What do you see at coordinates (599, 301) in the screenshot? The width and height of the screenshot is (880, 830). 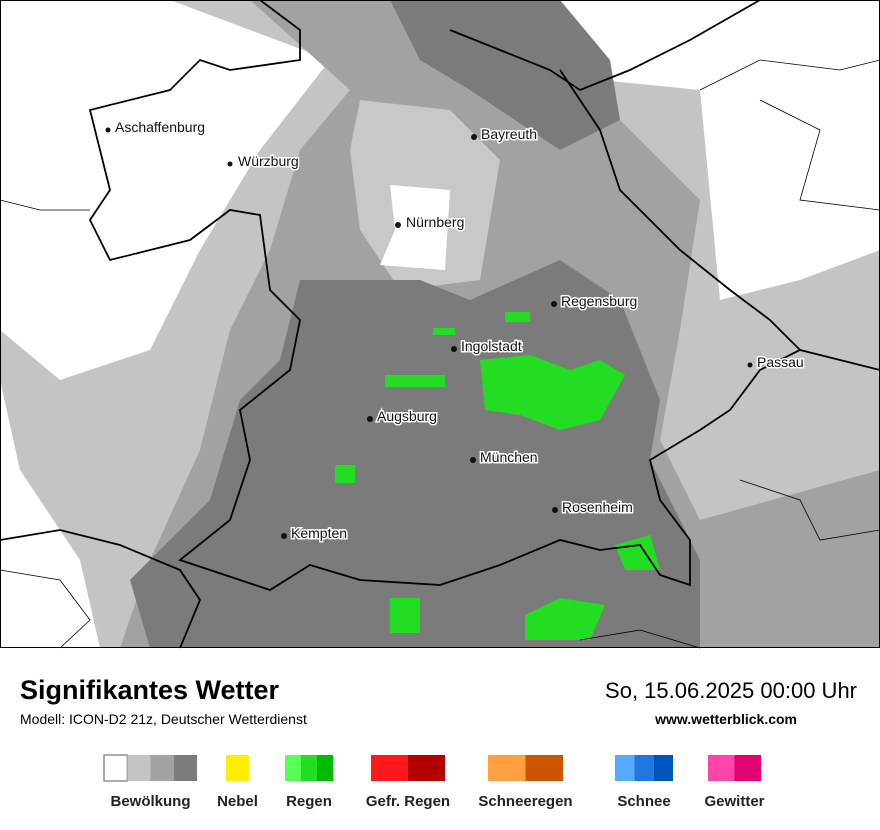 I see `city-label: Regensburg` at bounding box center [599, 301].